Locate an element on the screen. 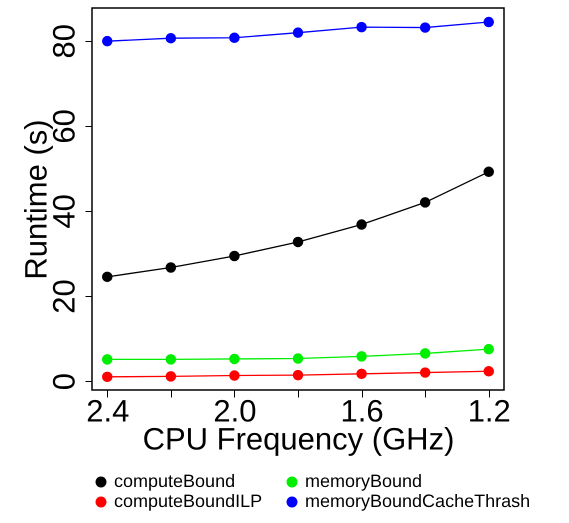 The height and width of the screenshot is (523, 569). legend-label: memoryBoundCacheThrash is located at coordinates (417, 501).